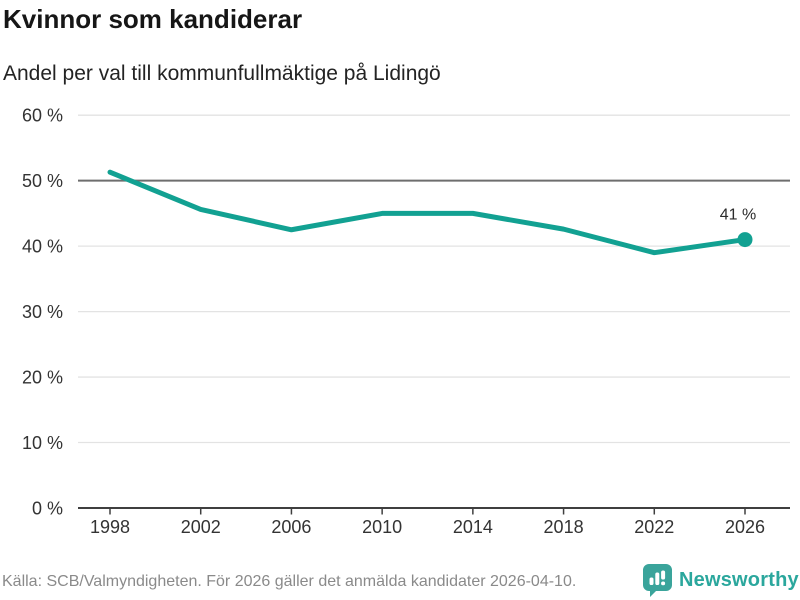 The width and height of the screenshot is (800, 600). Describe the element at coordinates (654, 527) in the screenshot. I see `x-tick-label: 2022` at that location.